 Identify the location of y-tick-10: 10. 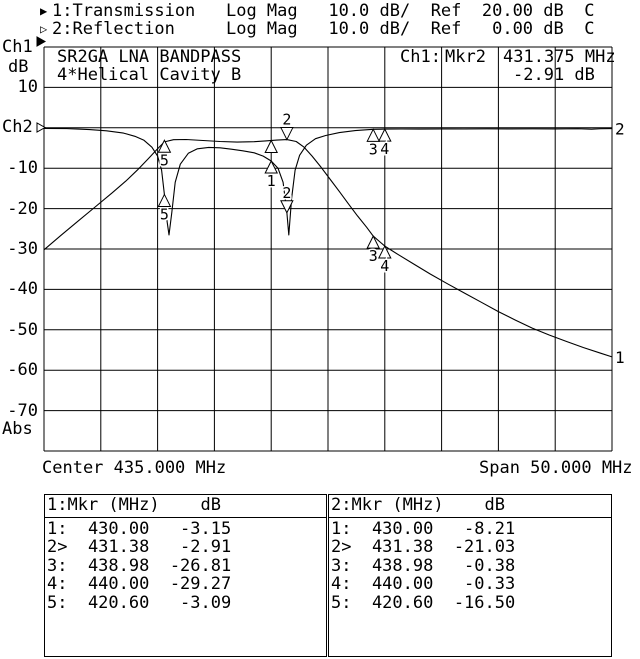
(27, 87).